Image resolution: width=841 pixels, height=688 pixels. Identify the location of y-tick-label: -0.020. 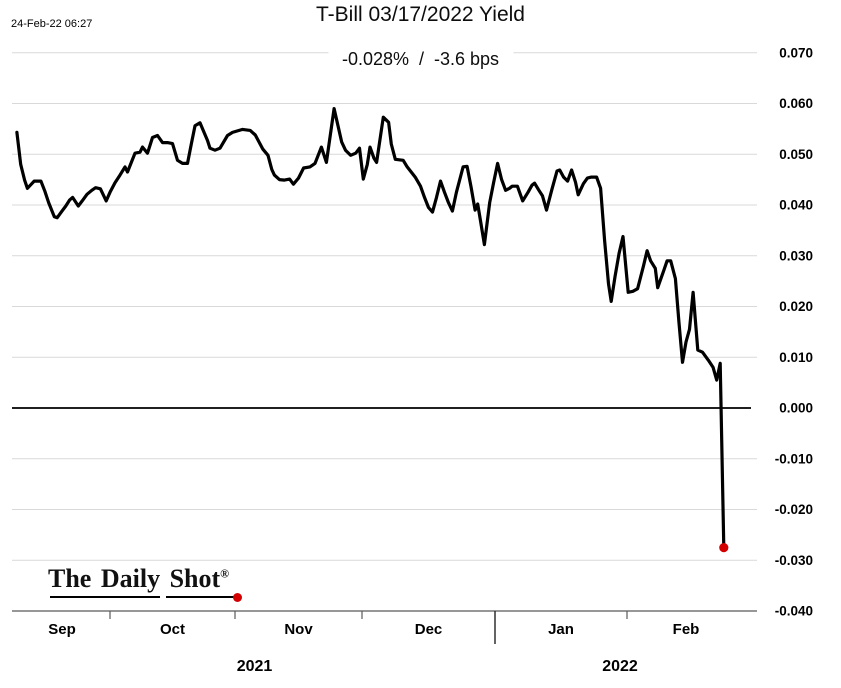
(794, 509).